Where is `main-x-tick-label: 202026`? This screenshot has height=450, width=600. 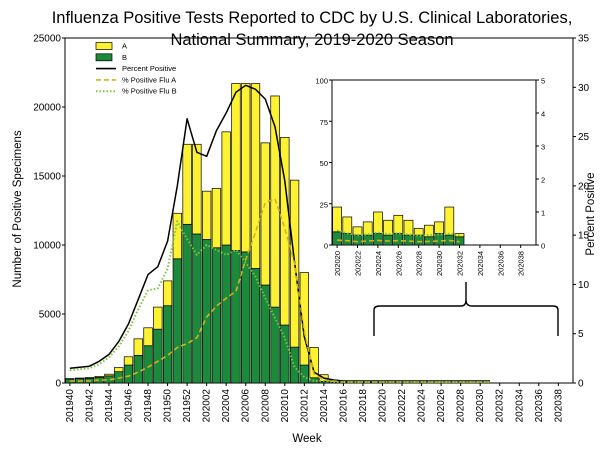 main-x-tick-label: 202026 is located at coordinates (441, 406).